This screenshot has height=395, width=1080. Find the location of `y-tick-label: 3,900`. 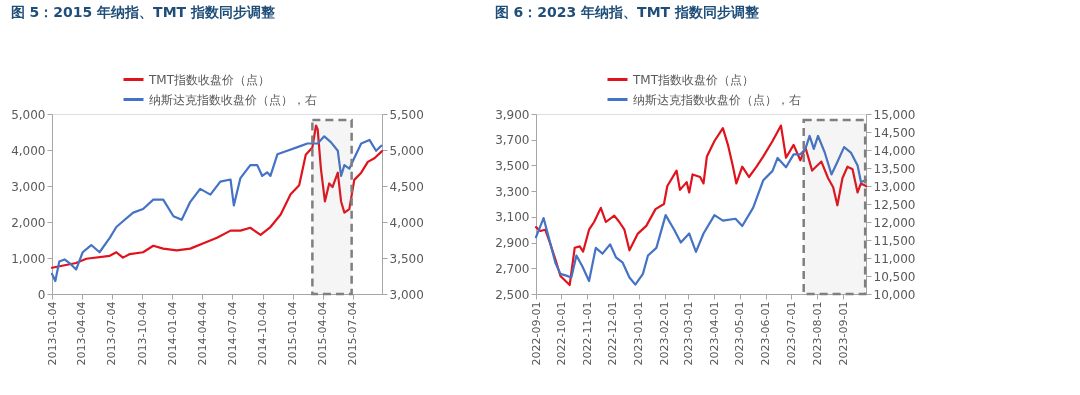

y-tick-label: 3,900 is located at coordinates (512, 114).